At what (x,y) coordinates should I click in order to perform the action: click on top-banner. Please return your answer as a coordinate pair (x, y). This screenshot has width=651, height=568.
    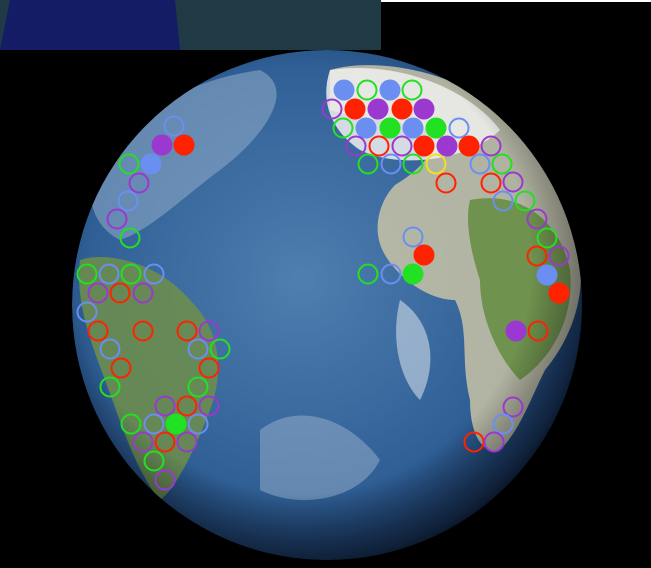
    Looking at the image, I should click on (325, 25).